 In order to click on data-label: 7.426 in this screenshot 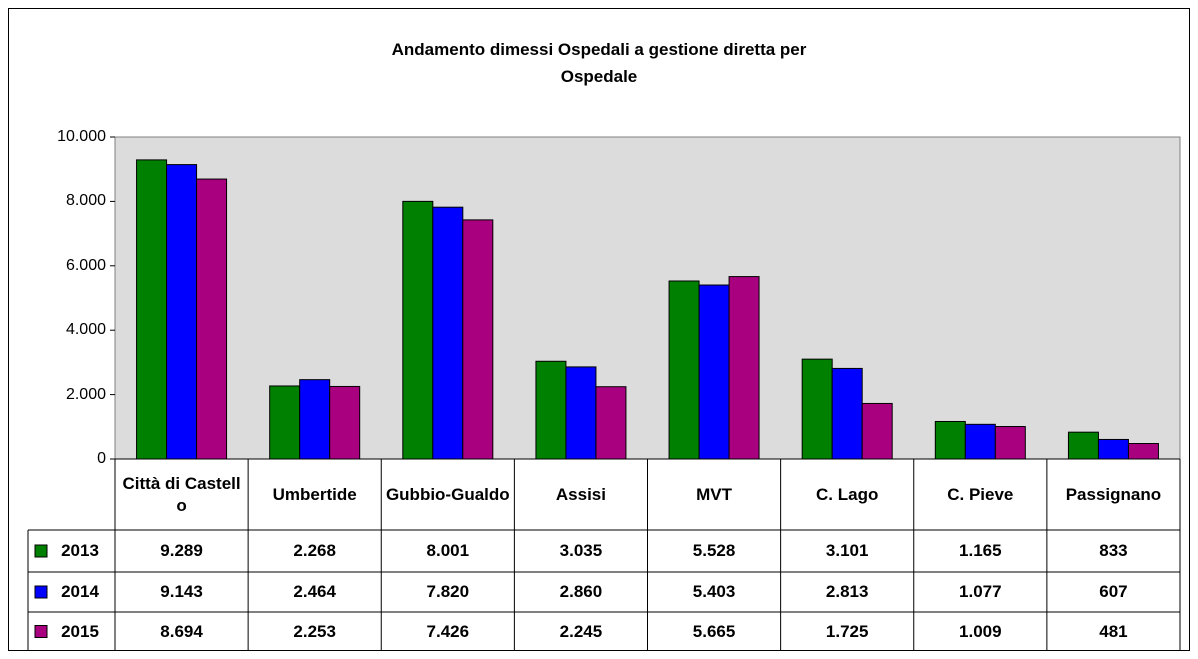, I will do `click(448, 631)`.